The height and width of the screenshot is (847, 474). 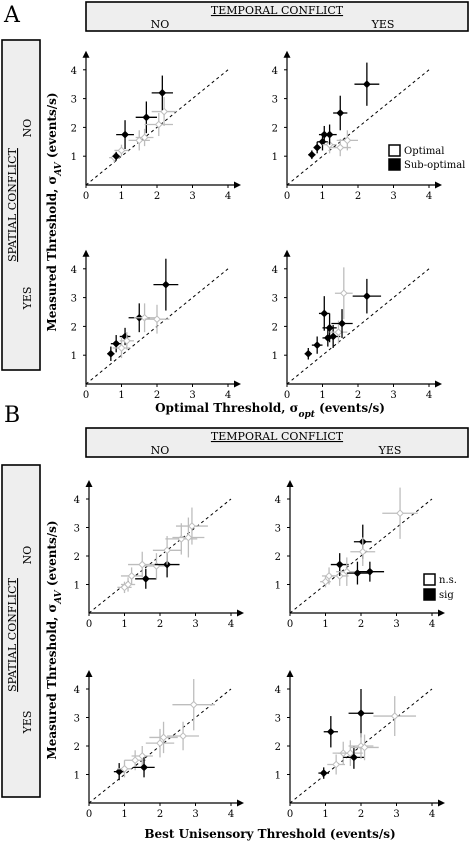 I want to click on temporal-yes-label-b: YES, so click(x=390, y=450).